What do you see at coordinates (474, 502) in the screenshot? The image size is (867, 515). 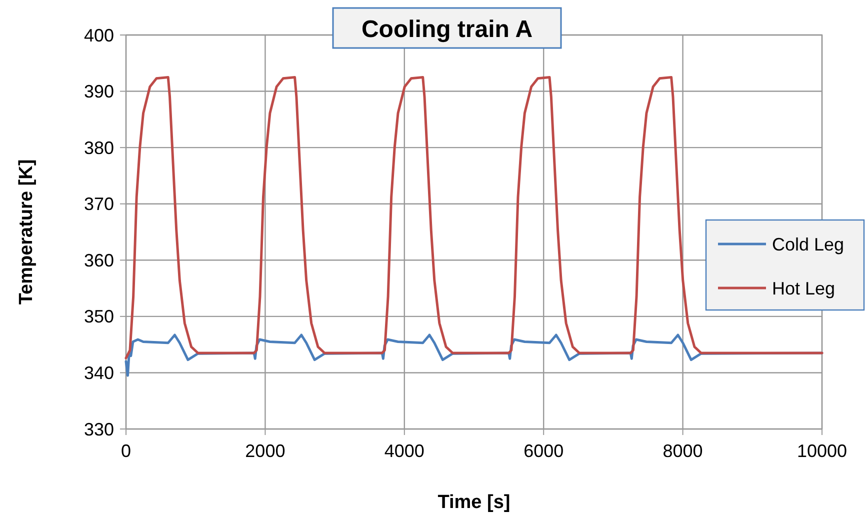 I see `x-axis-title: Time [s]` at bounding box center [474, 502].